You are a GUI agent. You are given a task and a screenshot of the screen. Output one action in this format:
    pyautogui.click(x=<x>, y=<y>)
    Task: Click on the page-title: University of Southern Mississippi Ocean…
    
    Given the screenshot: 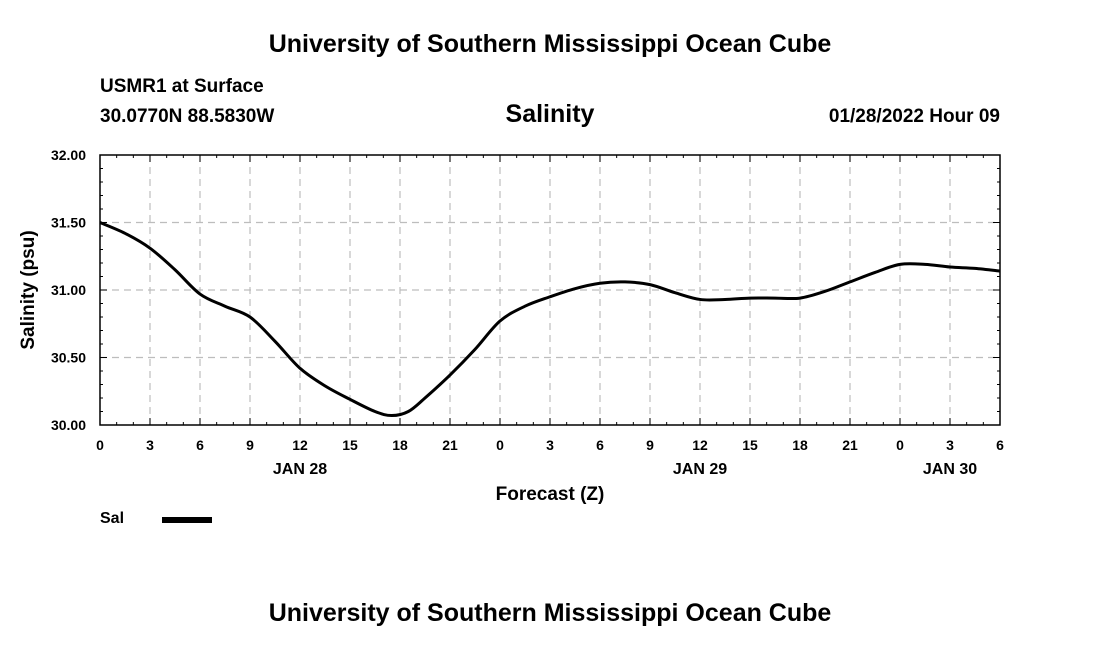 What is the action you would take?
    pyautogui.click(x=550, y=44)
    